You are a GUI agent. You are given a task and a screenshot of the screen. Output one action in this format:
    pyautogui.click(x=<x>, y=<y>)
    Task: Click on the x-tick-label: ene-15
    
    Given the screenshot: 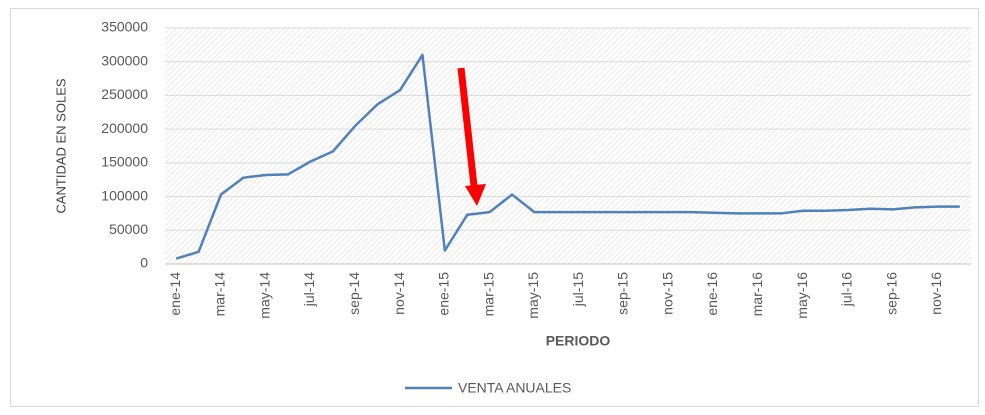 What is the action you would take?
    pyautogui.click(x=444, y=294)
    